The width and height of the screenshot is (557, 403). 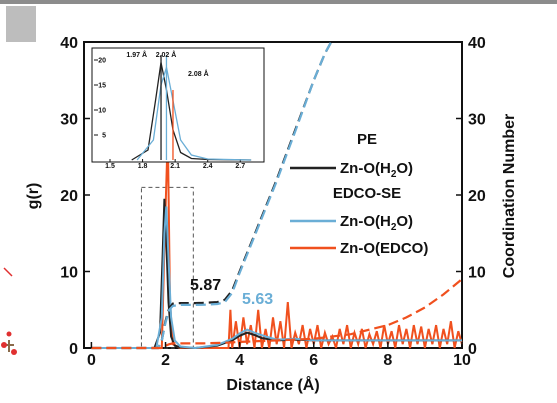 What do you see at coordinates (277, 314) in the screenshot?
I see `series-zn-o-edco-cn-edco-se` at bounding box center [277, 314].